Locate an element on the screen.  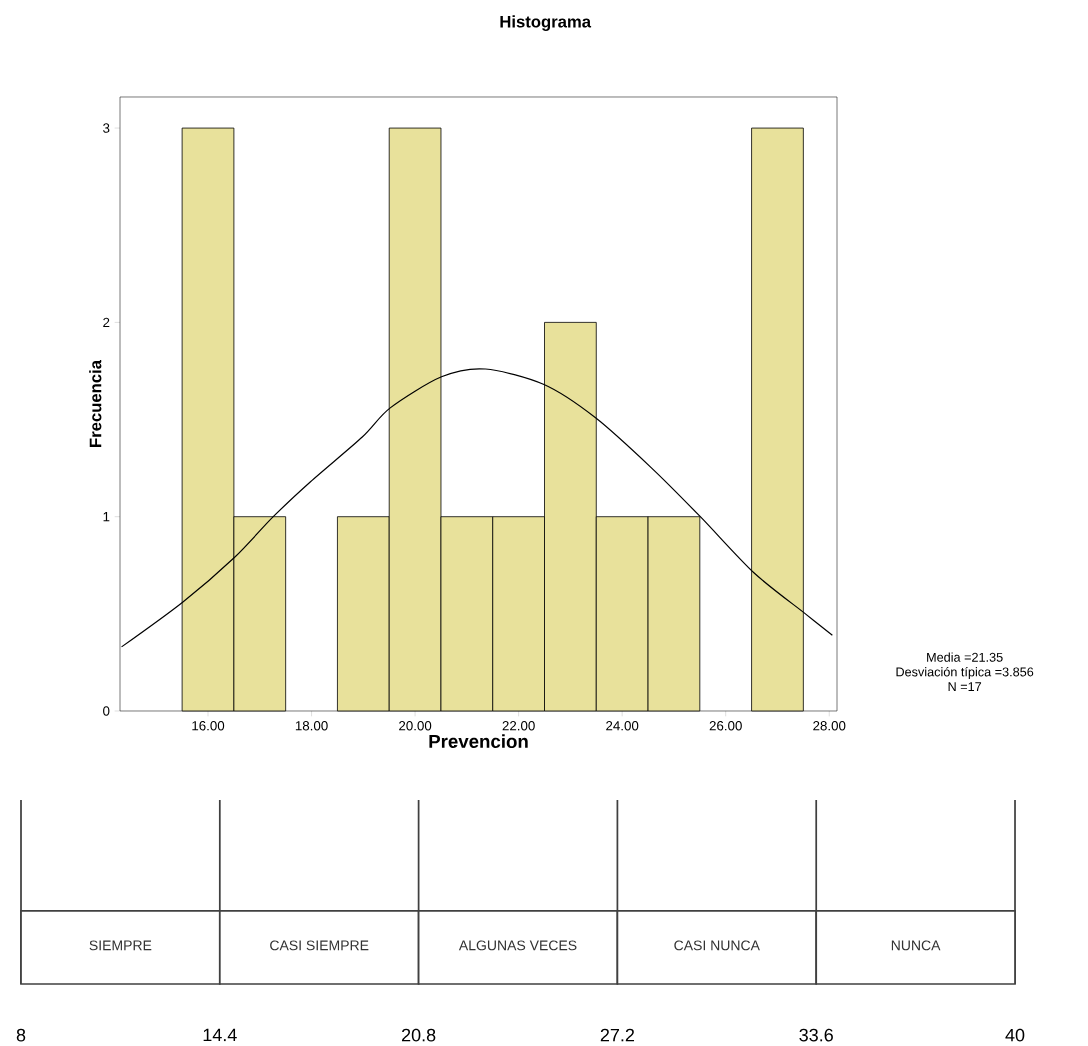
y-axis-title: Frecuencia is located at coordinates (95, 403).